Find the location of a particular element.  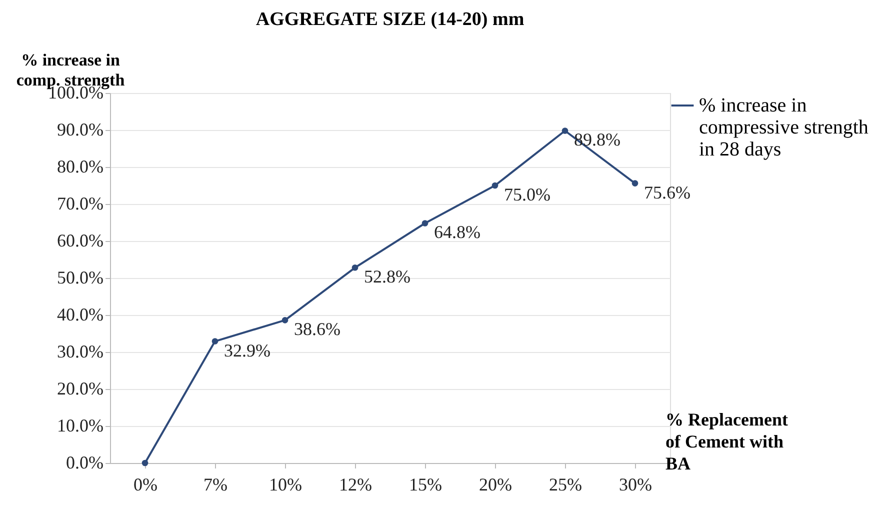

x-tick-label: 20% is located at coordinates (495, 484).